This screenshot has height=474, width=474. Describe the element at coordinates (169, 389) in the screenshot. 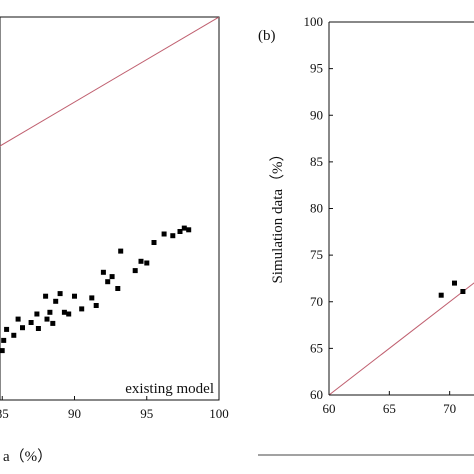

I see `panel-a-annotation: existing model` at that location.